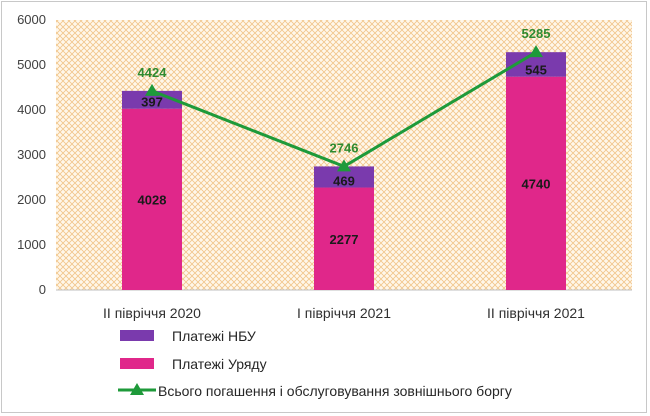 The image size is (650, 416). Describe the element at coordinates (536, 70) in the screenshot. I see `nbu-value-label: 545` at that location.